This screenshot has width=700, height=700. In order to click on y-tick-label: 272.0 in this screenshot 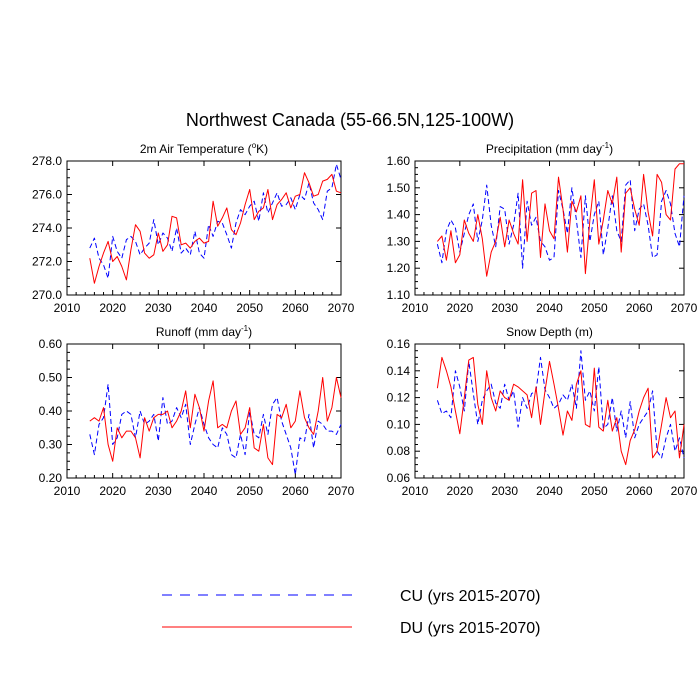, I will do `click(47, 262)`.